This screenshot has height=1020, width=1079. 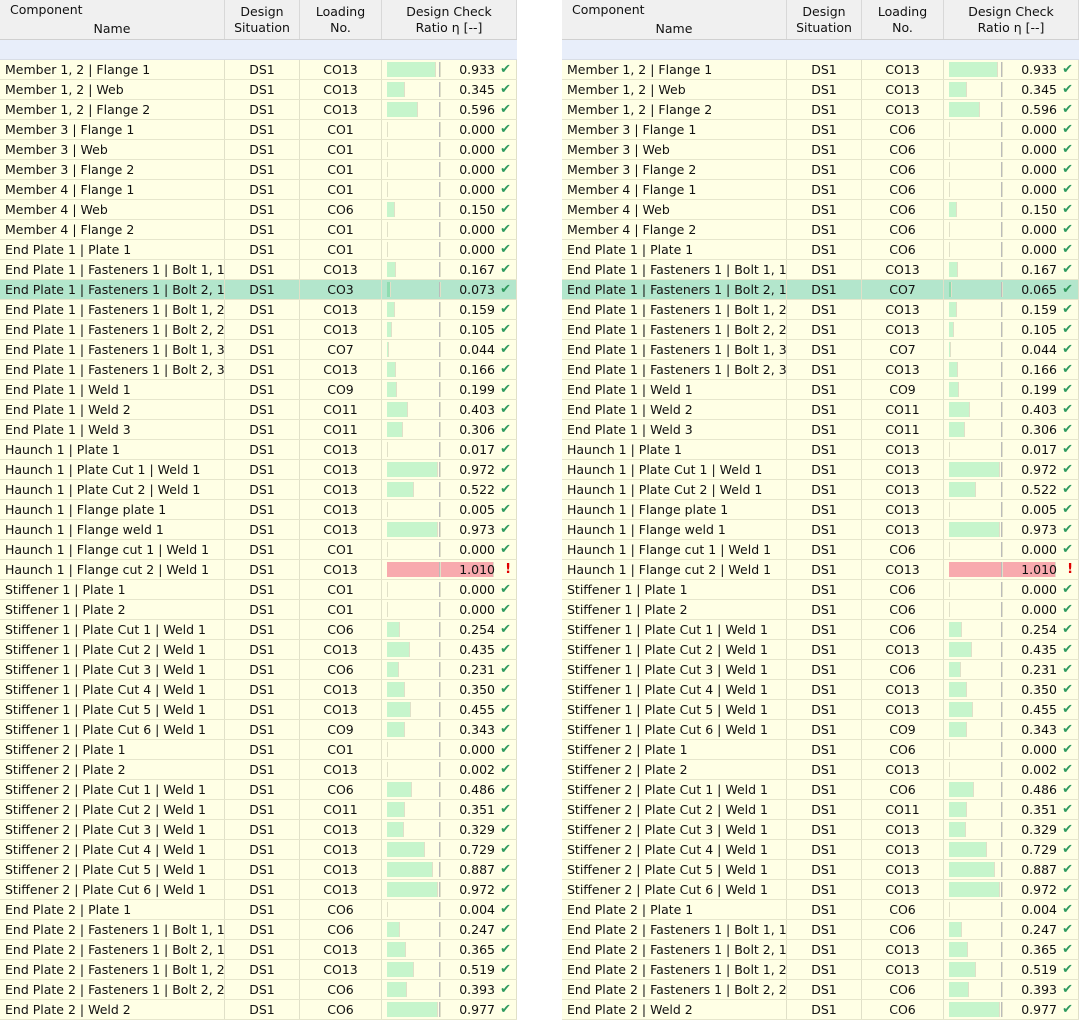 What do you see at coordinates (258, 590) in the screenshot?
I see `table-row: Stiffener 1 | Plate 1 DS1 CO1 0.000 ✔` at bounding box center [258, 590].